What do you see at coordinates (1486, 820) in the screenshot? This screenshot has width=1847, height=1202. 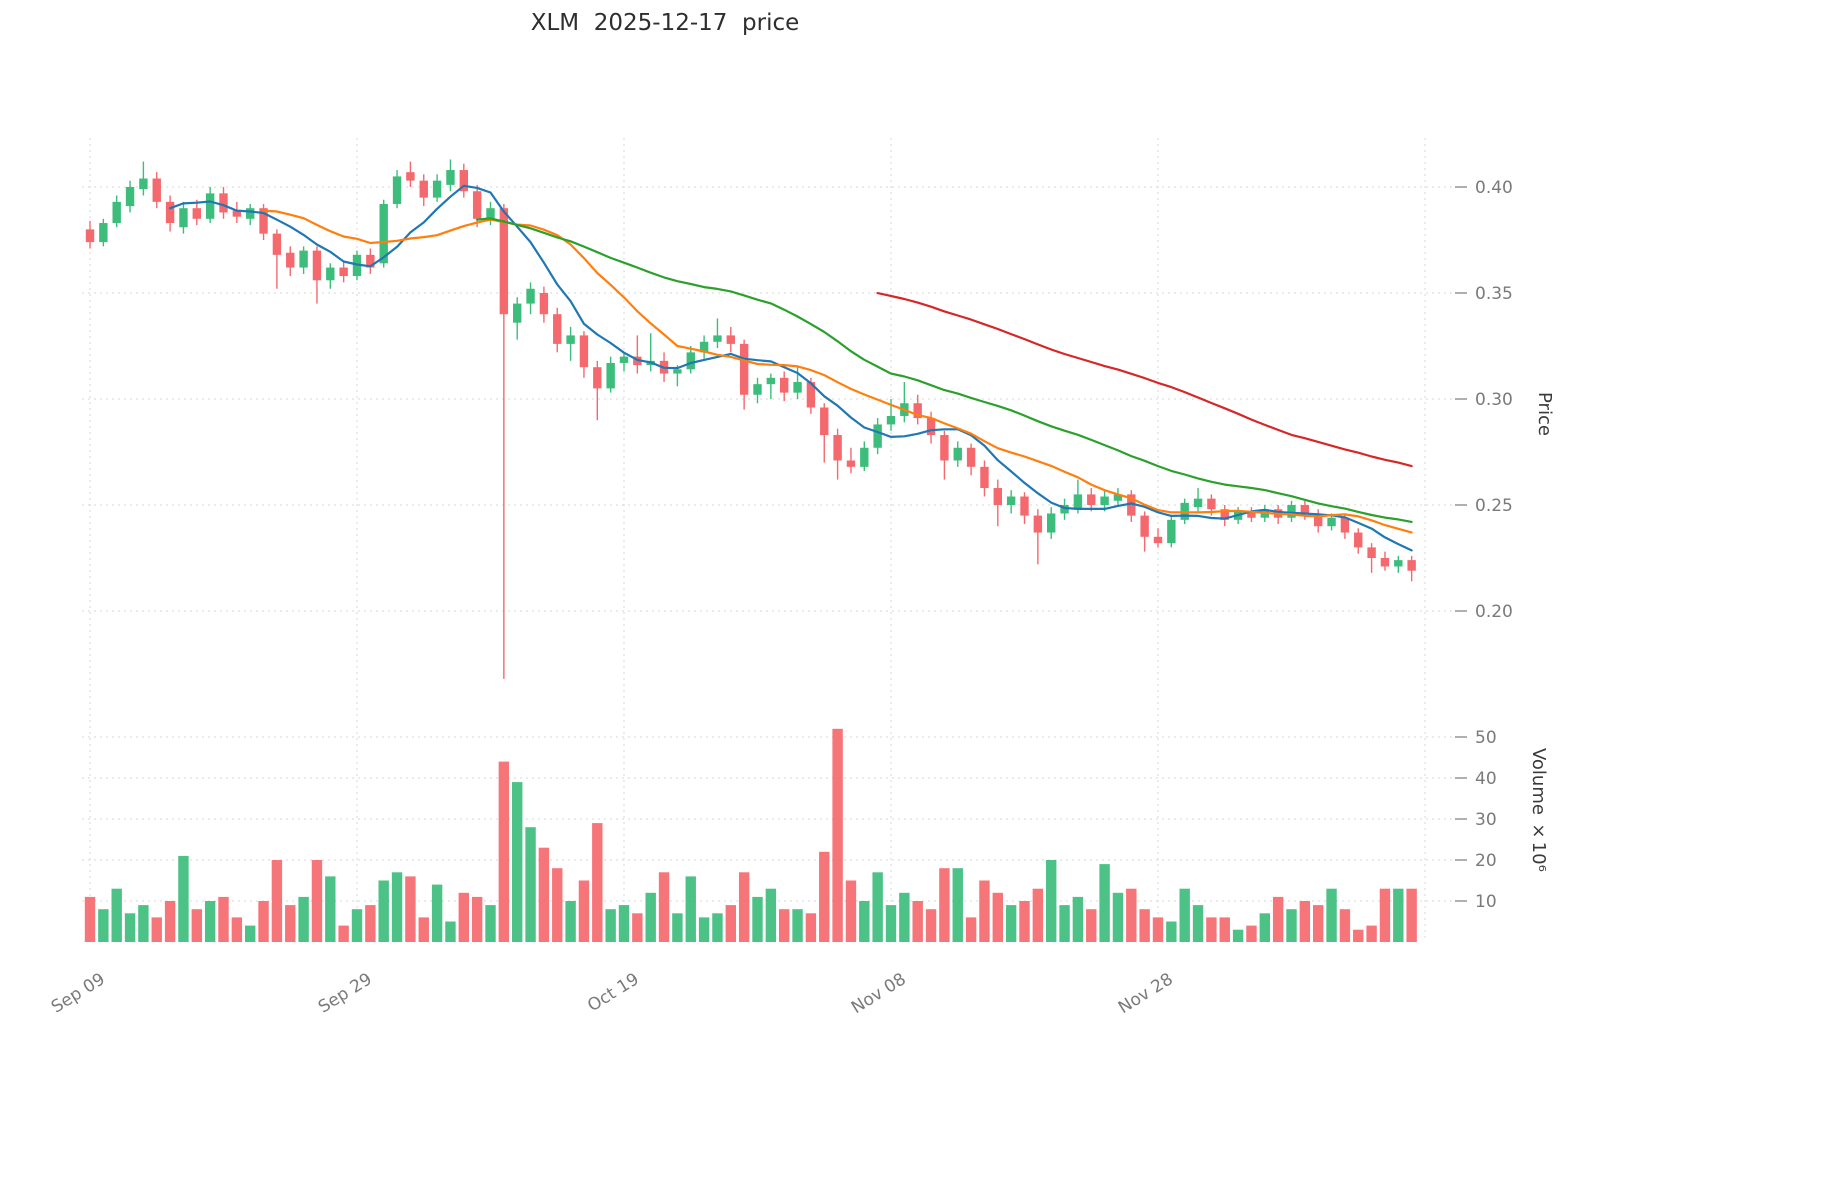 I see `tick-label: 30` at bounding box center [1486, 820].